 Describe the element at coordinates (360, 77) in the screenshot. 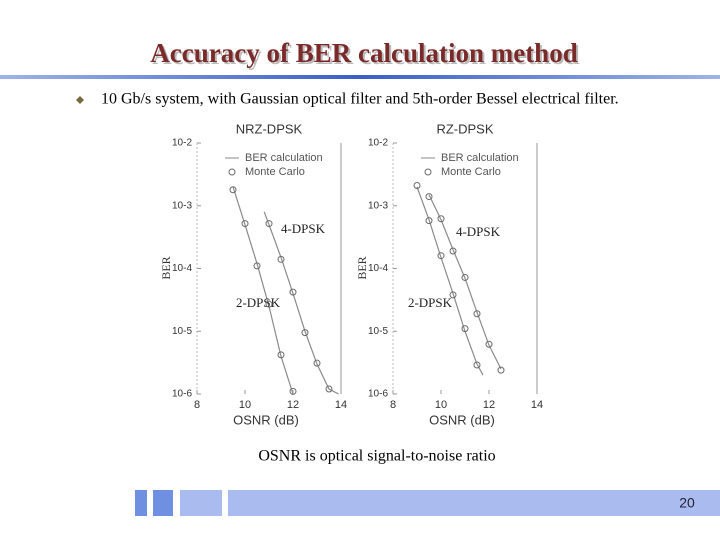

I see `title-rule` at that location.